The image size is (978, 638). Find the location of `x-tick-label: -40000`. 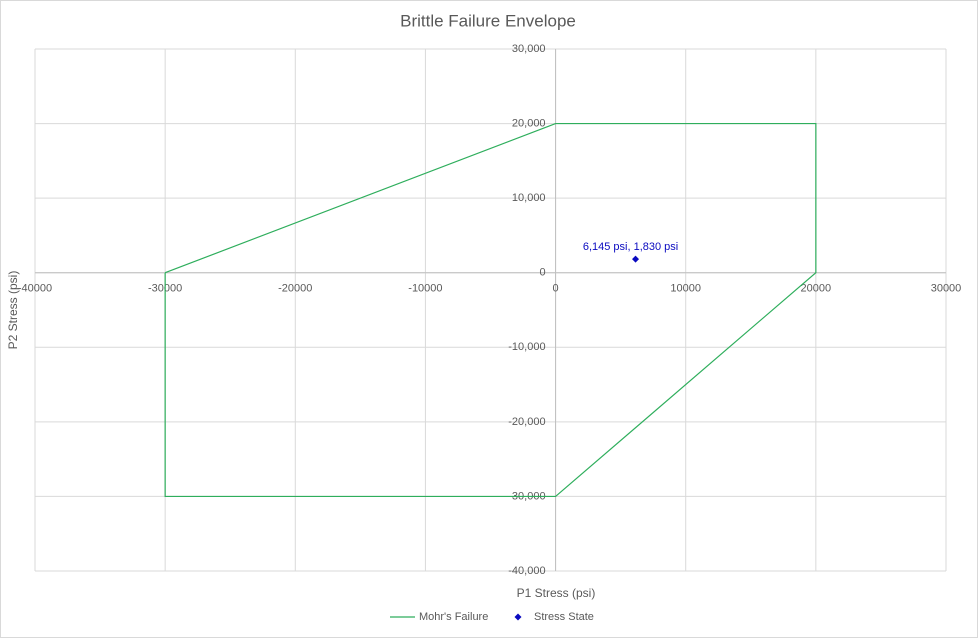

x-tick-label: -40000 is located at coordinates (35, 289).